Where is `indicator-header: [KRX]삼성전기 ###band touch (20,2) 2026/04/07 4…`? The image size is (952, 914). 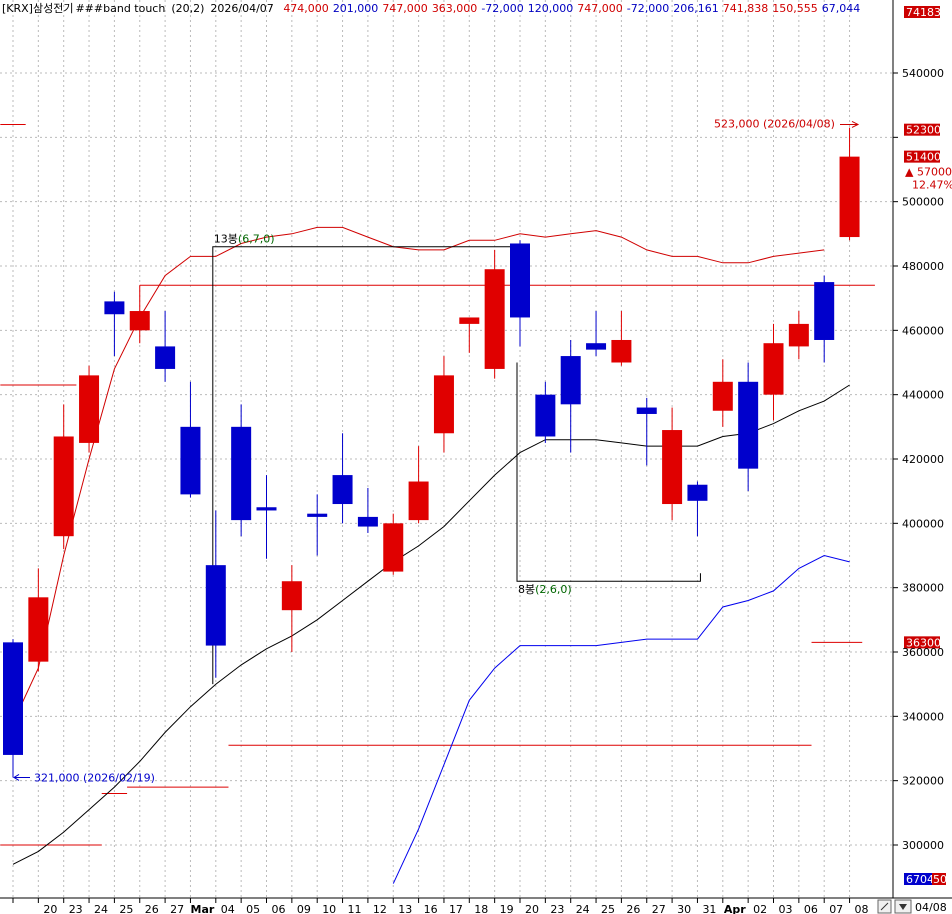
indicator-header: [KRX]삼성전기 ###band touch (20,2) 2026/04/07 4… is located at coordinates (431, 8).